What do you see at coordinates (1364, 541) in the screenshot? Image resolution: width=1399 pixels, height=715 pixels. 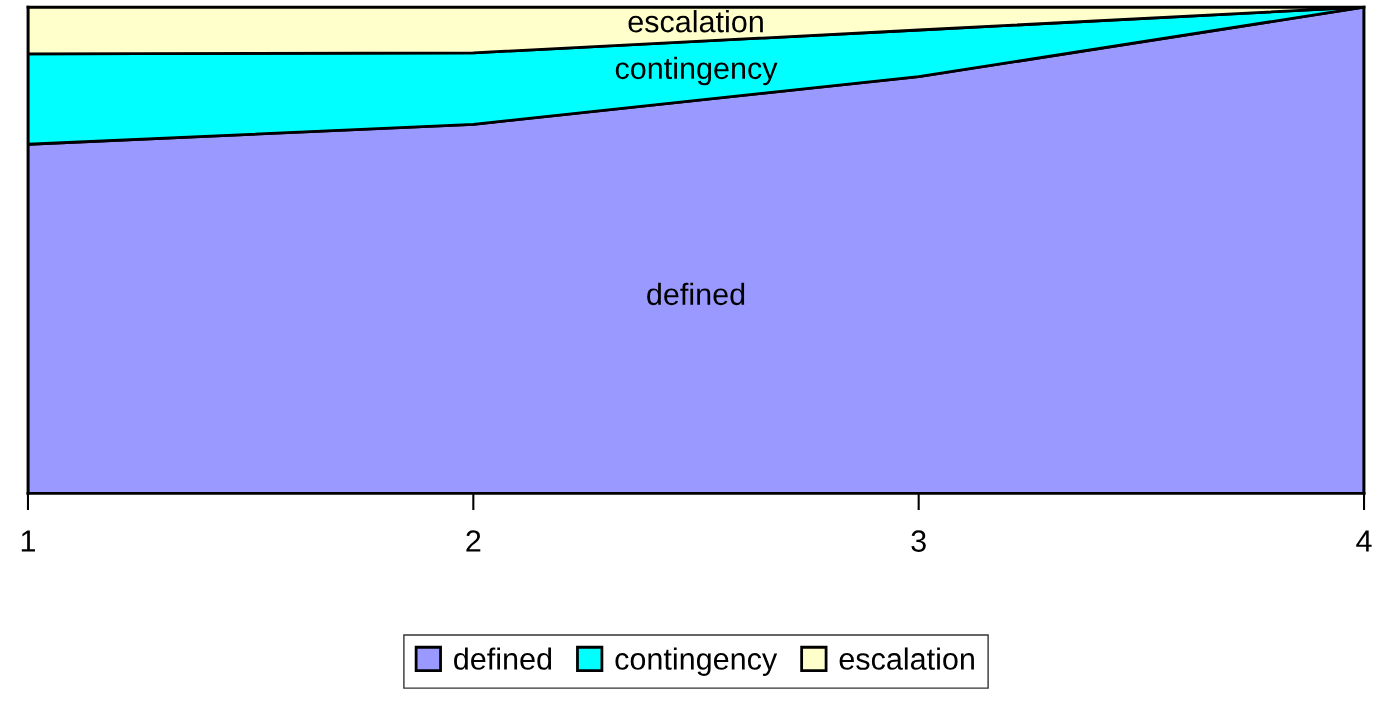 I see `x-tick-label: 4` at bounding box center [1364, 541].